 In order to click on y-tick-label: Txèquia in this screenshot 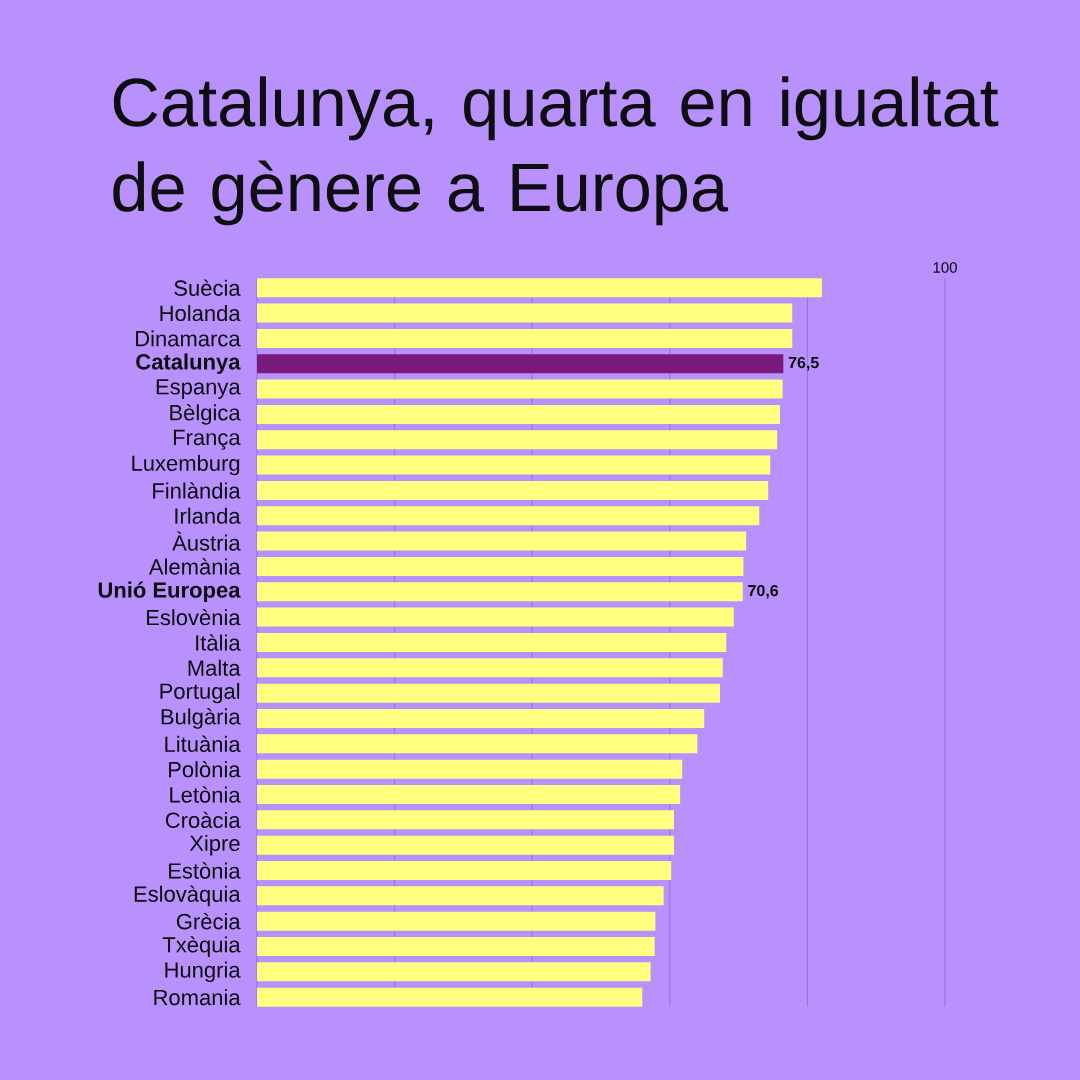, I will do `click(201, 946)`.